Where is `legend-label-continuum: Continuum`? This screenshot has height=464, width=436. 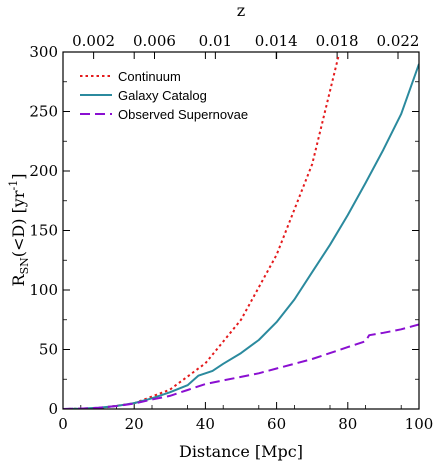
legend-label-continuum: Continuum is located at coordinates (149, 76).